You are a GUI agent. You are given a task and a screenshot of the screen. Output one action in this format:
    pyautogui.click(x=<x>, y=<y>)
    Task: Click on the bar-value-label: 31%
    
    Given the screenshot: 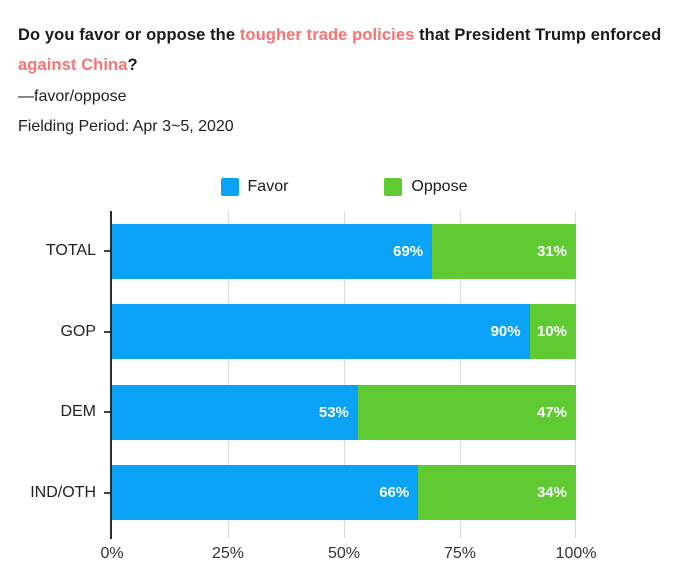 What is the action you would take?
    pyautogui.click(x=551, y=251)
    